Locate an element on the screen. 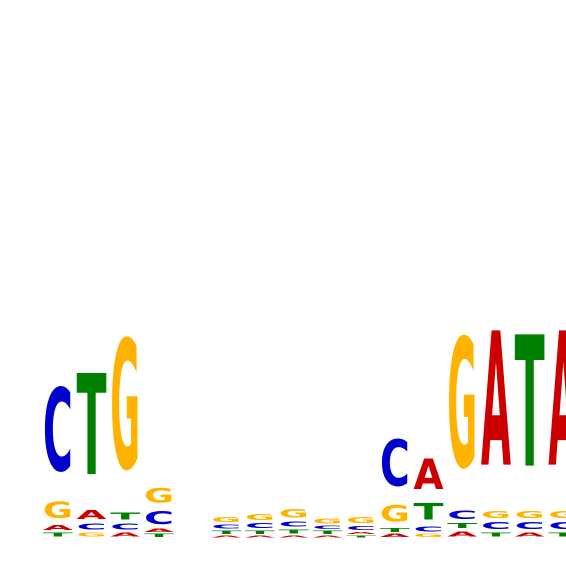 The width and height of the screenshot is (566, 566). letter-G-pos10: G is located at coordinates (361, 521).